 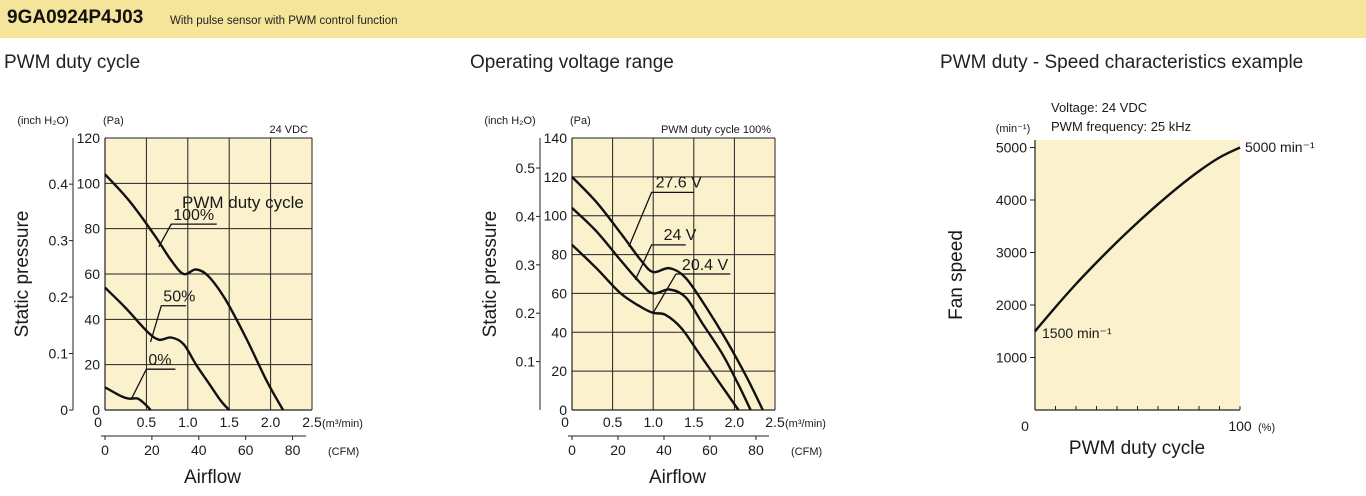 What do you see at coordinates (1137, 448) in the screenshot?
I see `chart3-x-label: PWM duty cycle` at bounding box center [1137, 448].